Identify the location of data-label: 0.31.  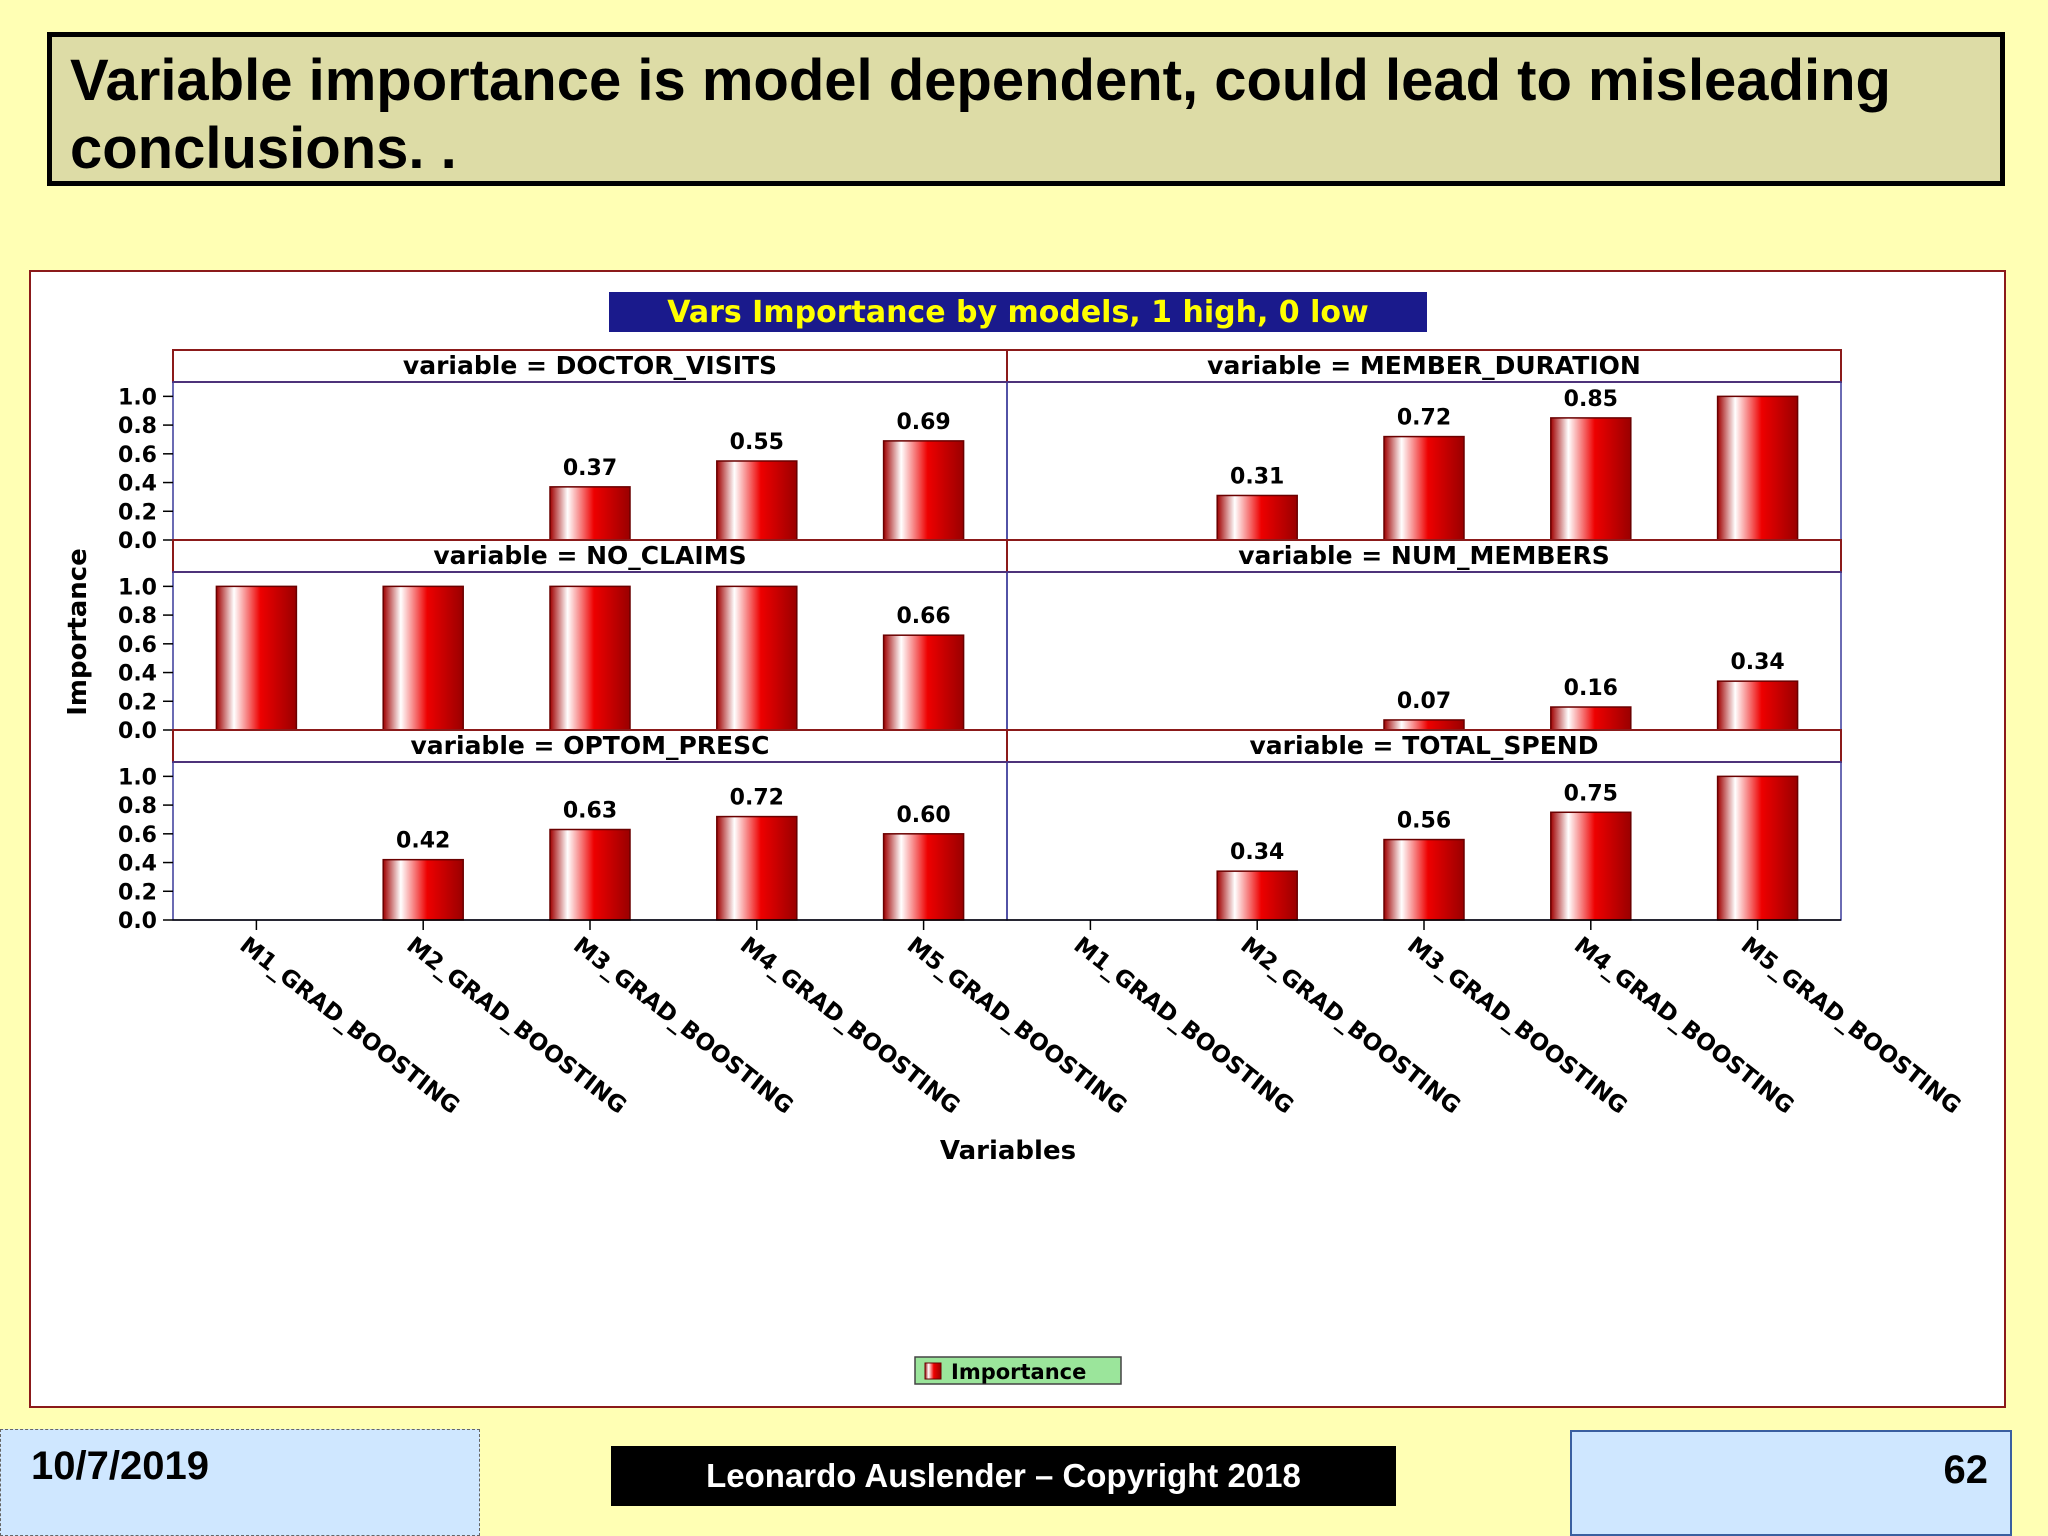
(1257, 476).